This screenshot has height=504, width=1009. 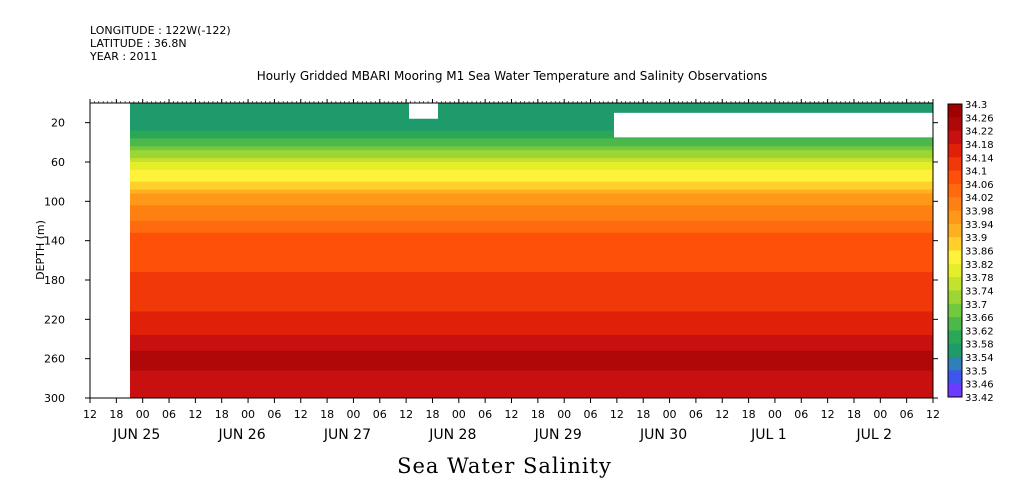 I want to click on chart-subtitle: Sea Water Salinity, so click(x=504, y=466).